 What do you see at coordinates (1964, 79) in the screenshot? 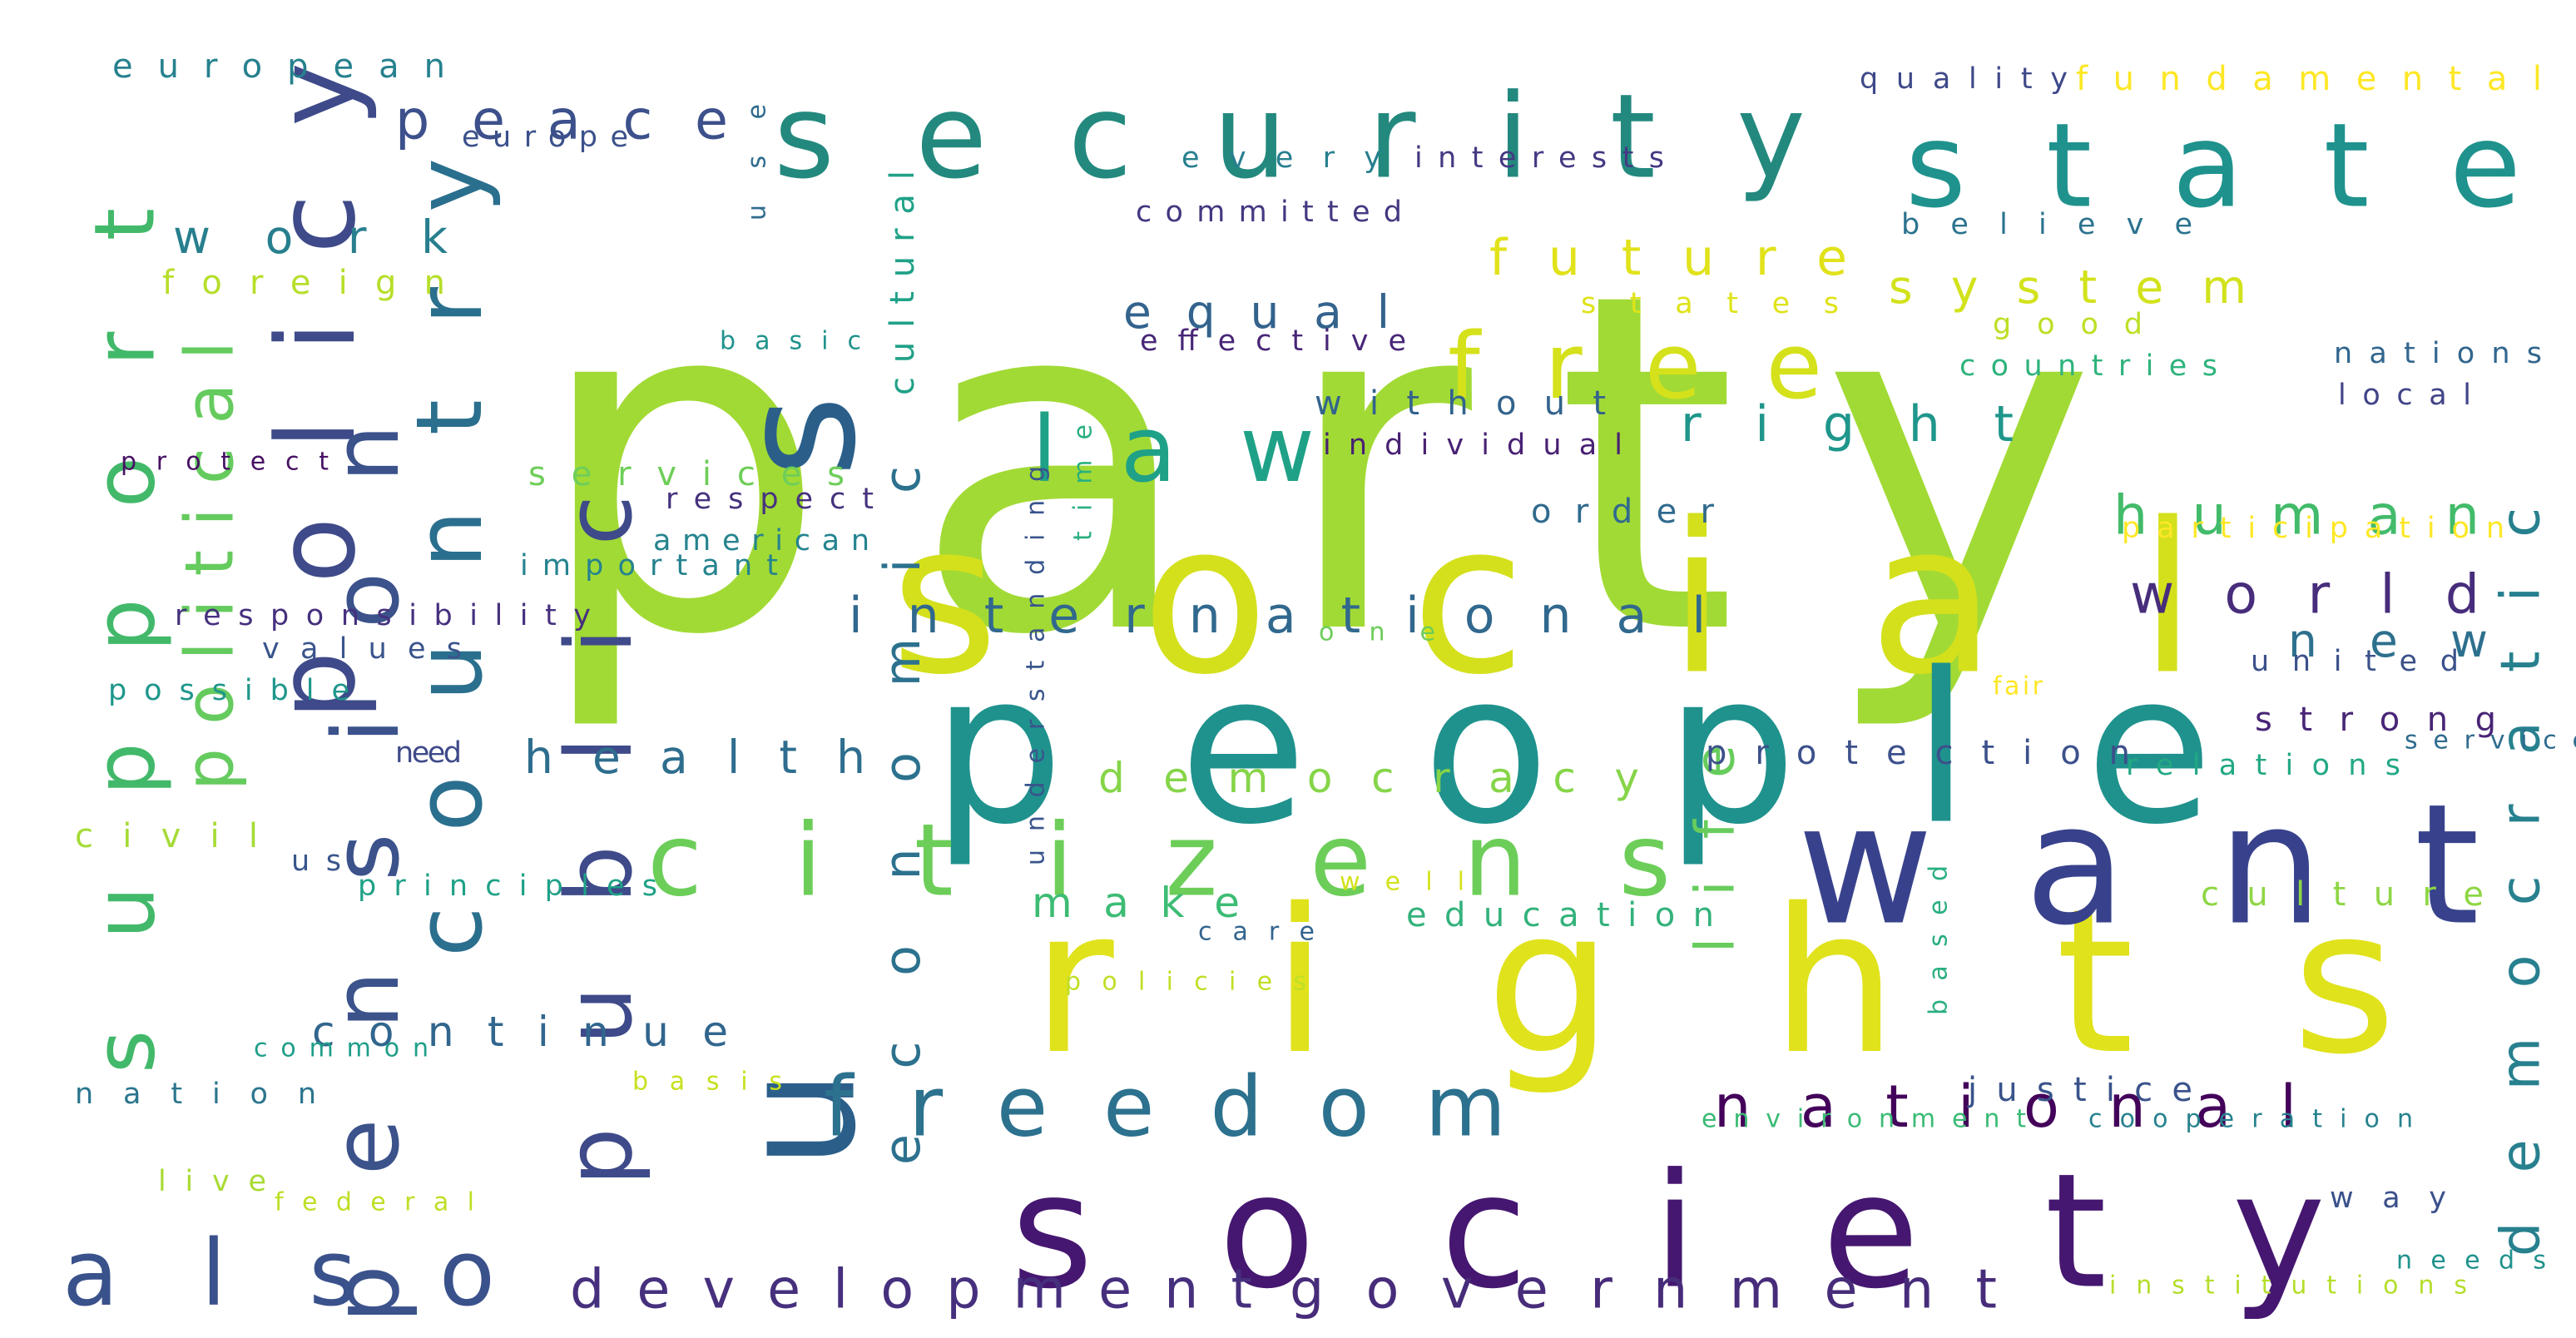
I see `word-quality: quality` at bounding box center [1964, 79].